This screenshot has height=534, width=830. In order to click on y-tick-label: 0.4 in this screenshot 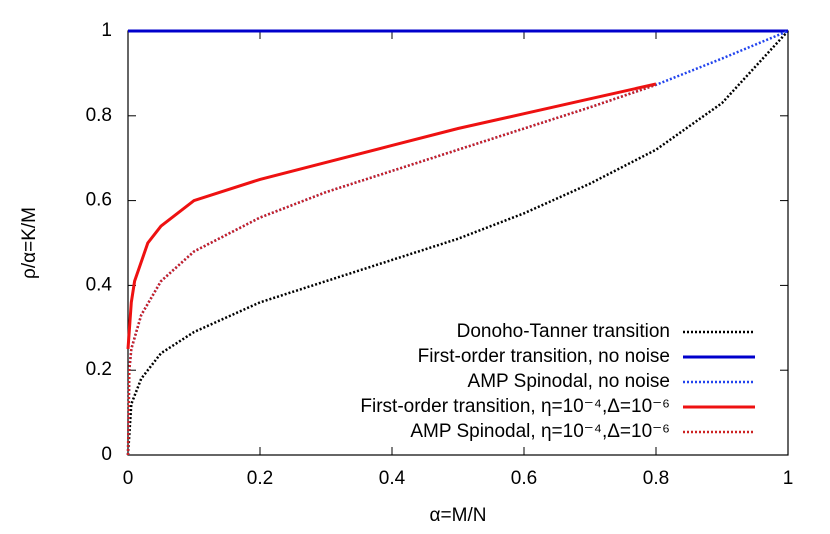, I will do `click(99, 284)`.